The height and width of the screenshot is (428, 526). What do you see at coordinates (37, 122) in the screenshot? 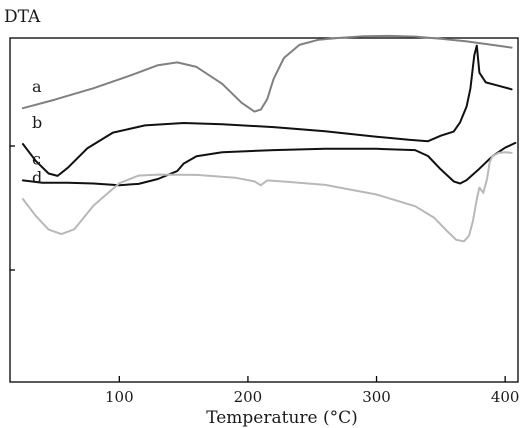
I see `curve-label-b: b` at bounding box center [37, 122].